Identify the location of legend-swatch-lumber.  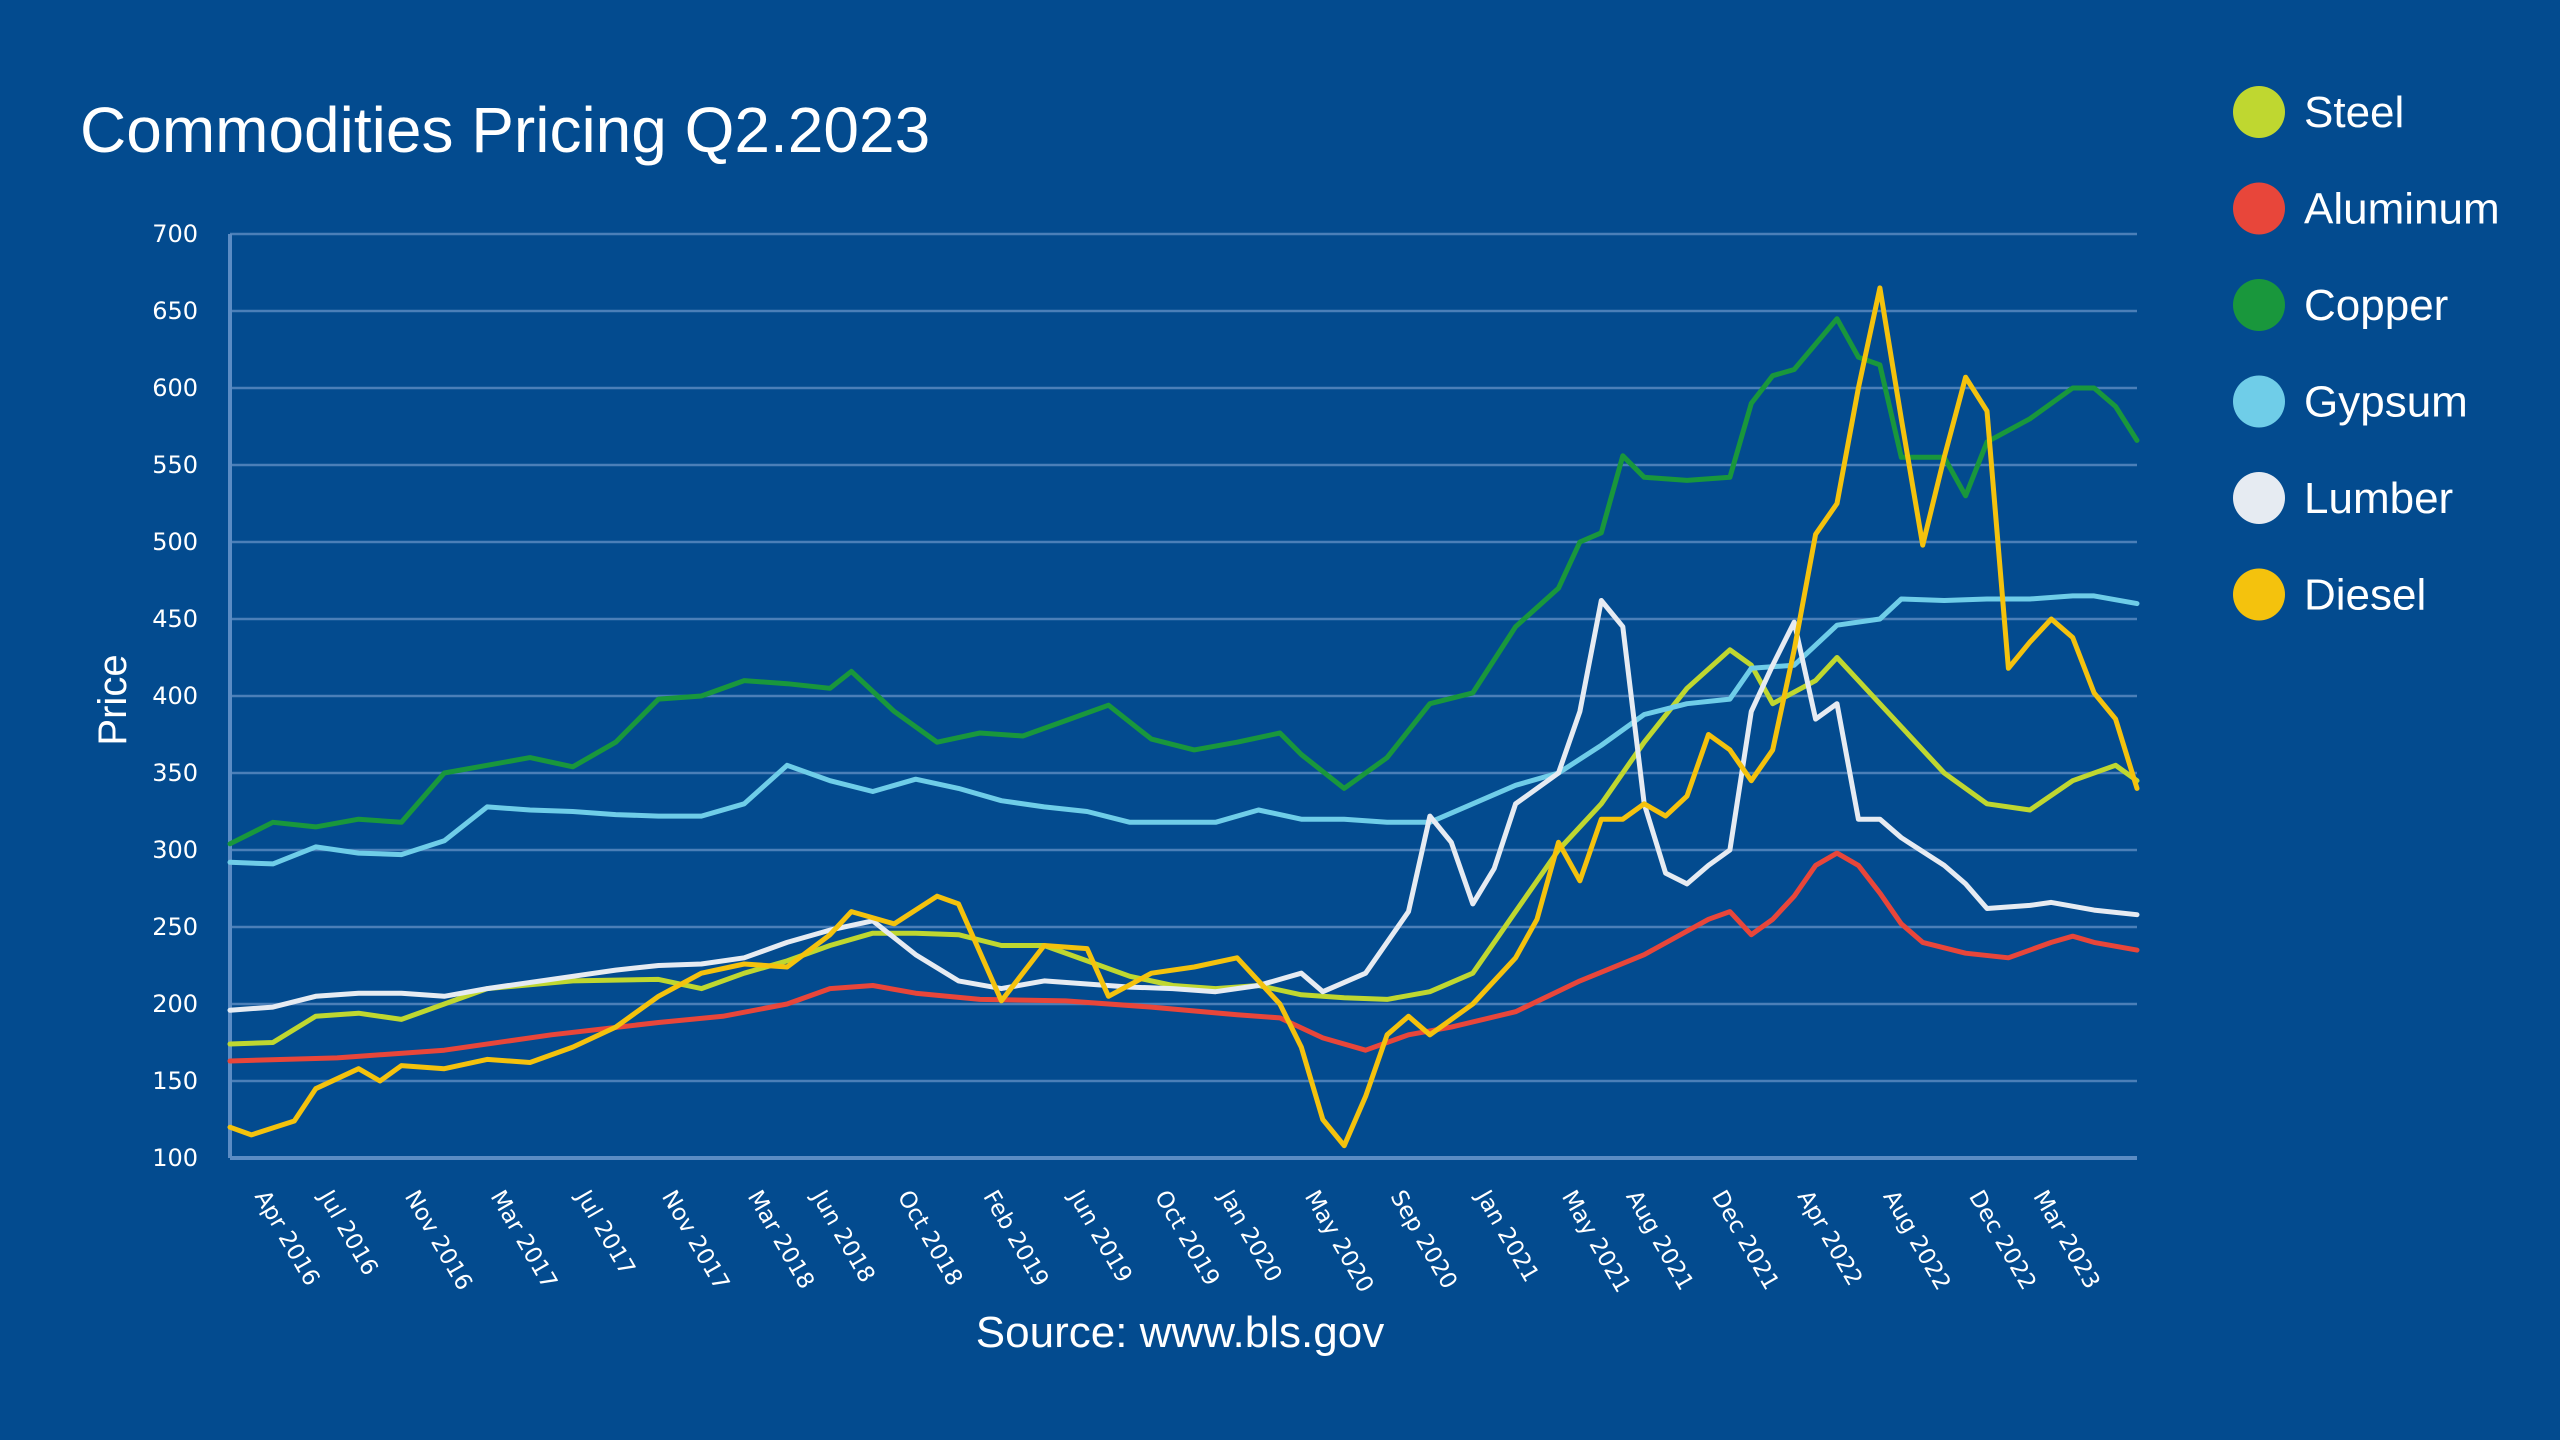
(2259, 498).